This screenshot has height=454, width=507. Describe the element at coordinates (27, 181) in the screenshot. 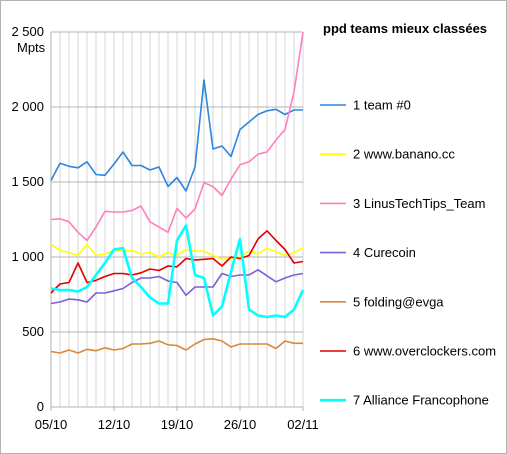

I see `y-tick-label: 1 500` at that location.